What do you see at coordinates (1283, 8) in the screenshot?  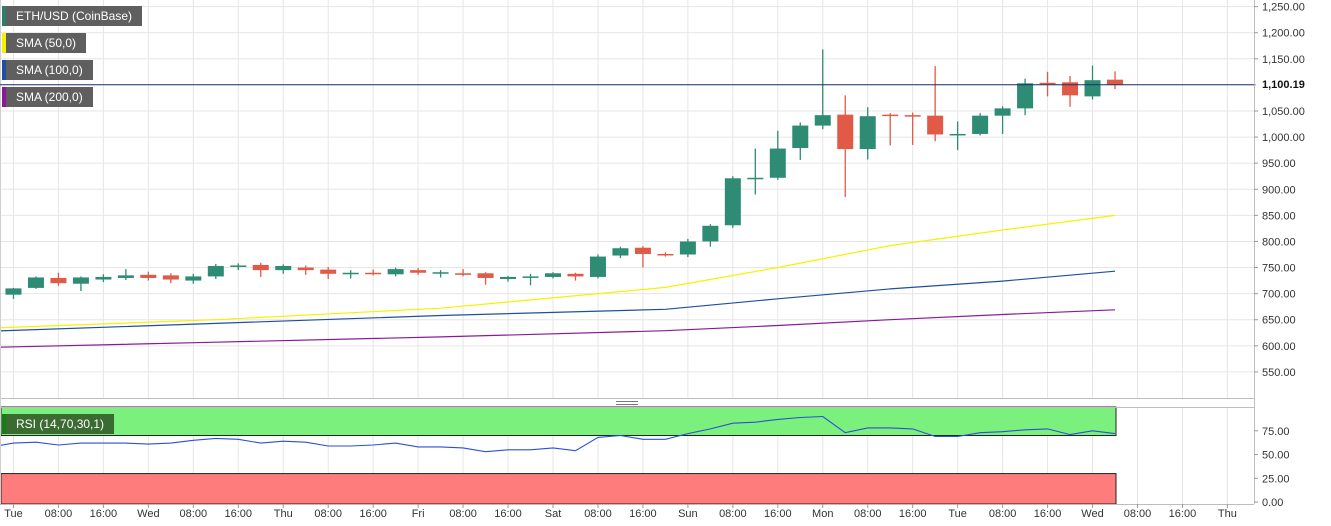 I see `price-tick-label: 1,250.00` at bounding box center [1283, 8].